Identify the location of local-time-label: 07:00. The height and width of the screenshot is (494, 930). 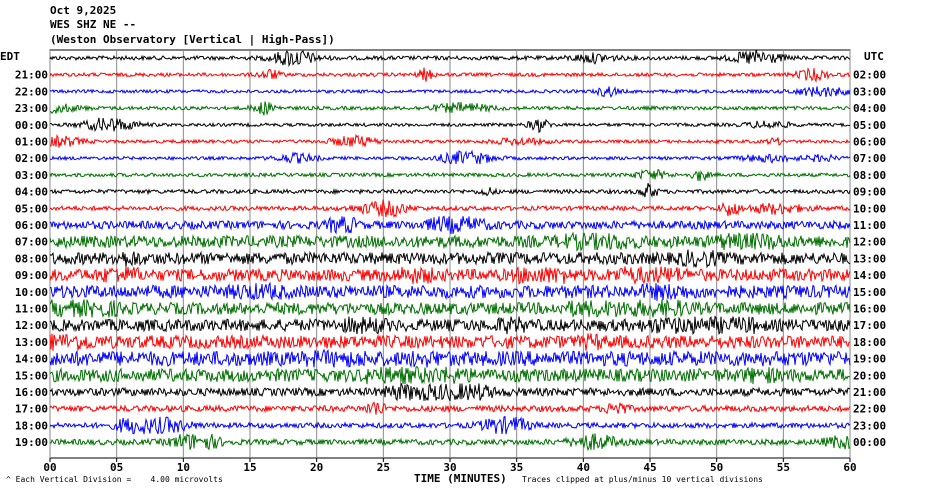
(31, 242).